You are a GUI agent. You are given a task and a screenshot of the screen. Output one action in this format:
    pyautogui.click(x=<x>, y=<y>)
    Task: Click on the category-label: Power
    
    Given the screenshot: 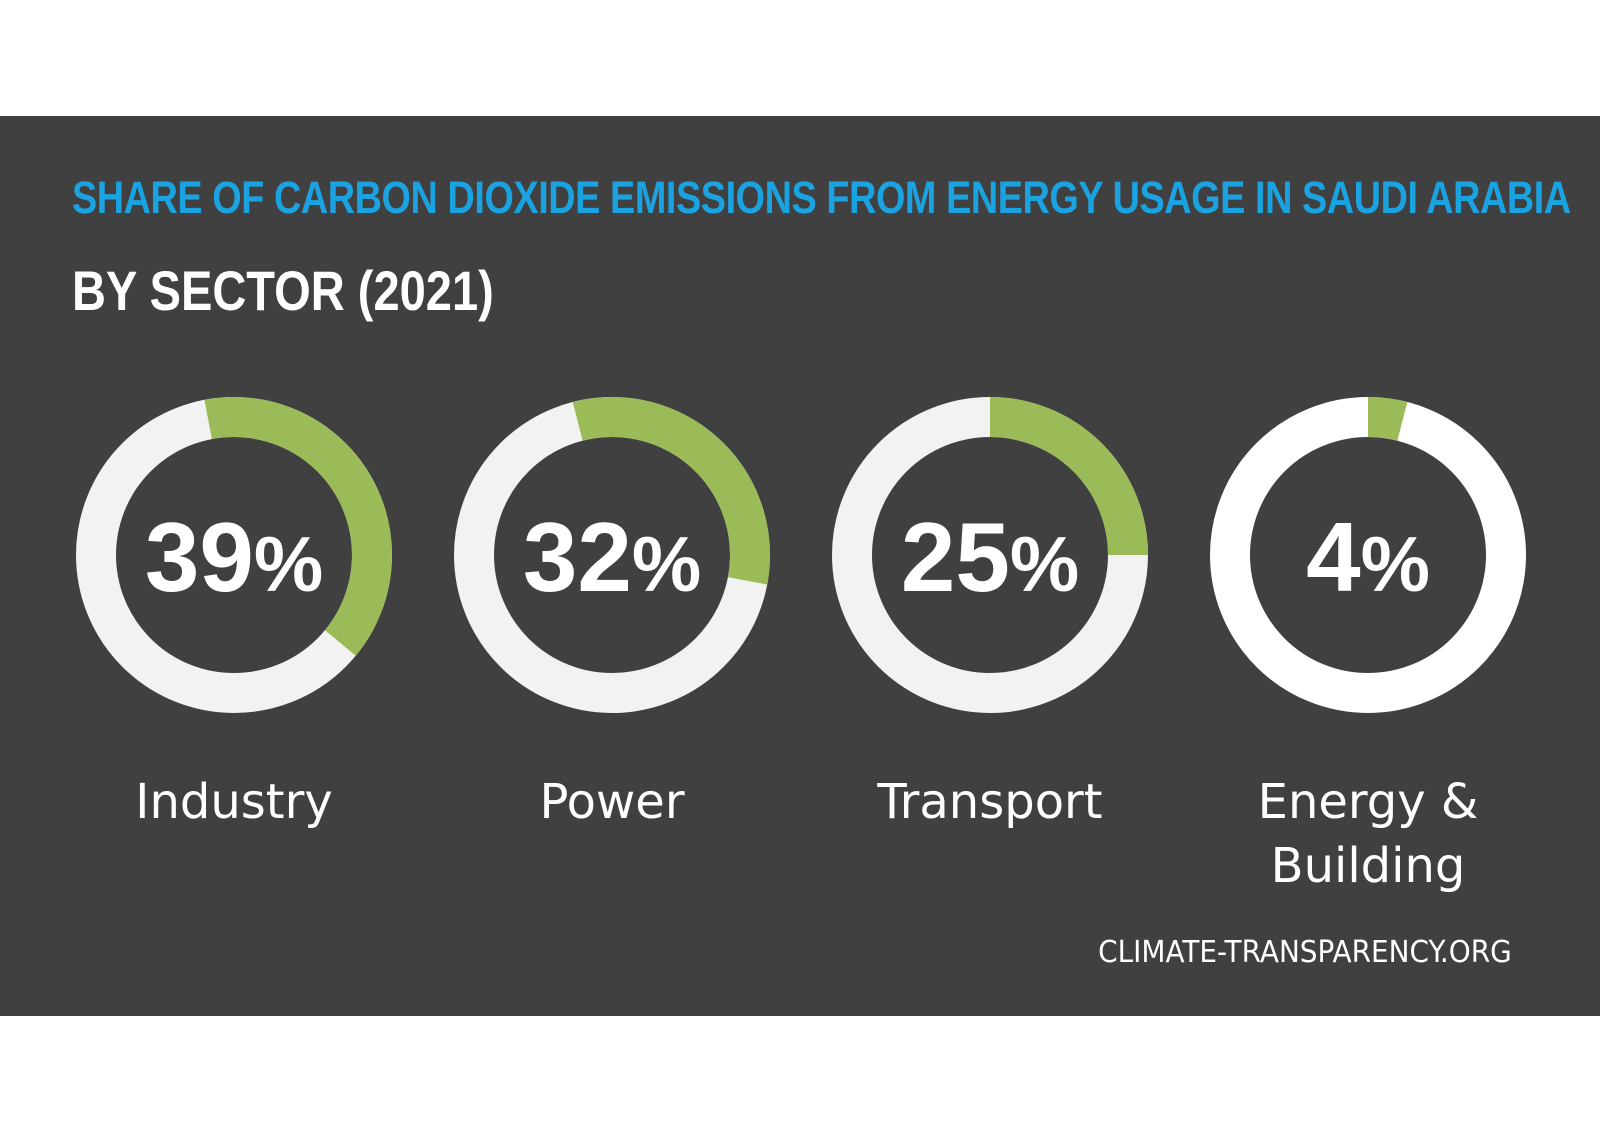 What is the action you would take?
    pyautogui.click(x=611, y=802)
    